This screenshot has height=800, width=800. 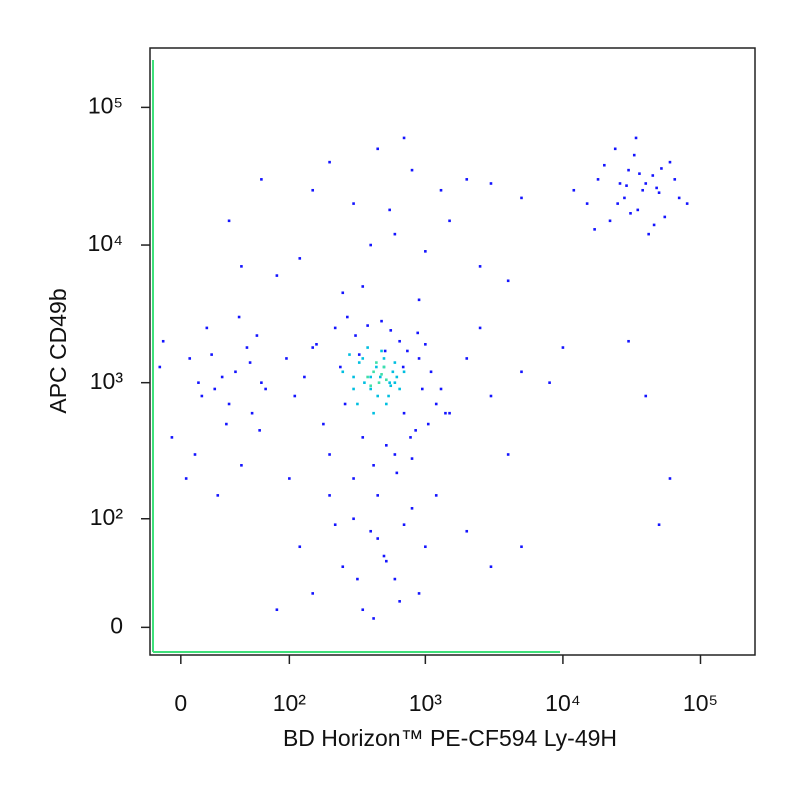 I want to click on x-tick-label: 10³, so click(x=426, y=703).